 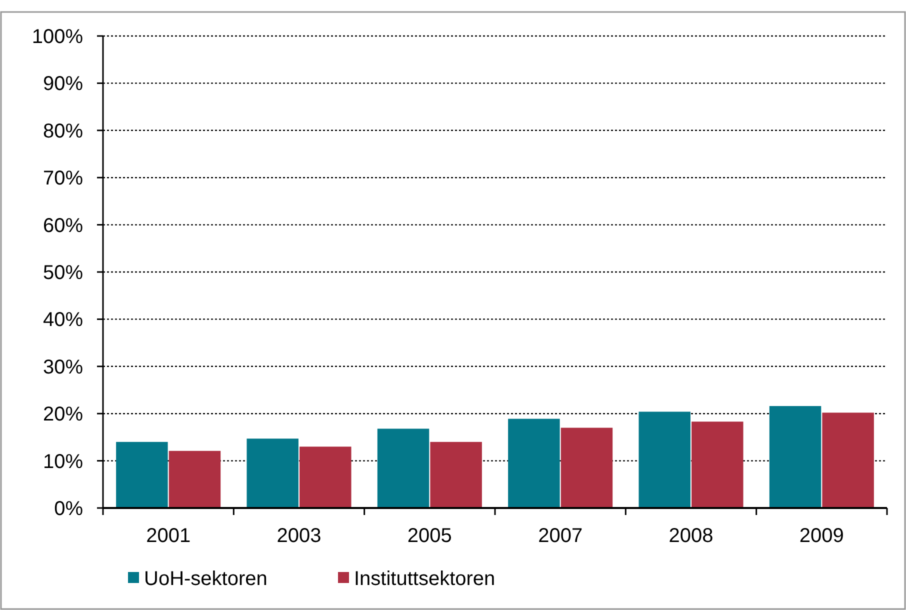 What do you see at coordinates (560, 536) in the screenshot?
I see `x-tick-label: 2007` at bounding box center [560, 536].